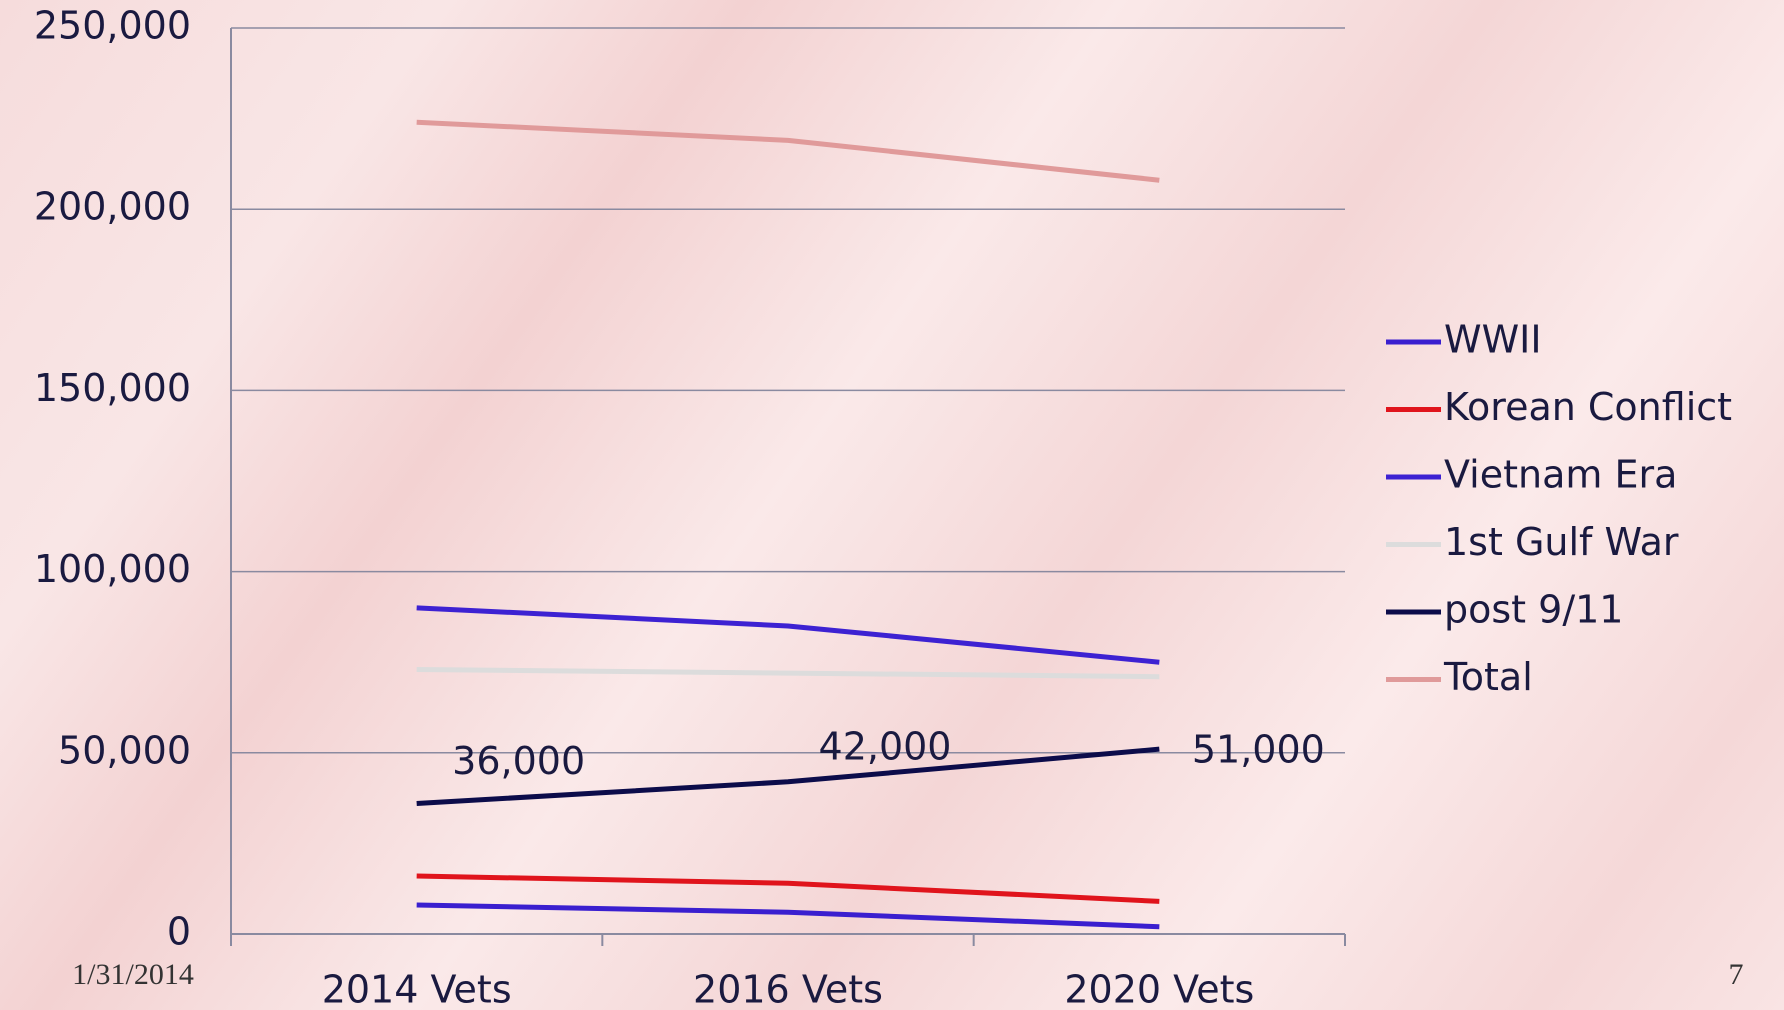 The width and height of the screenshot is (1784, 1010). I want to click on data-label: 51,000, so click(1258, 750).